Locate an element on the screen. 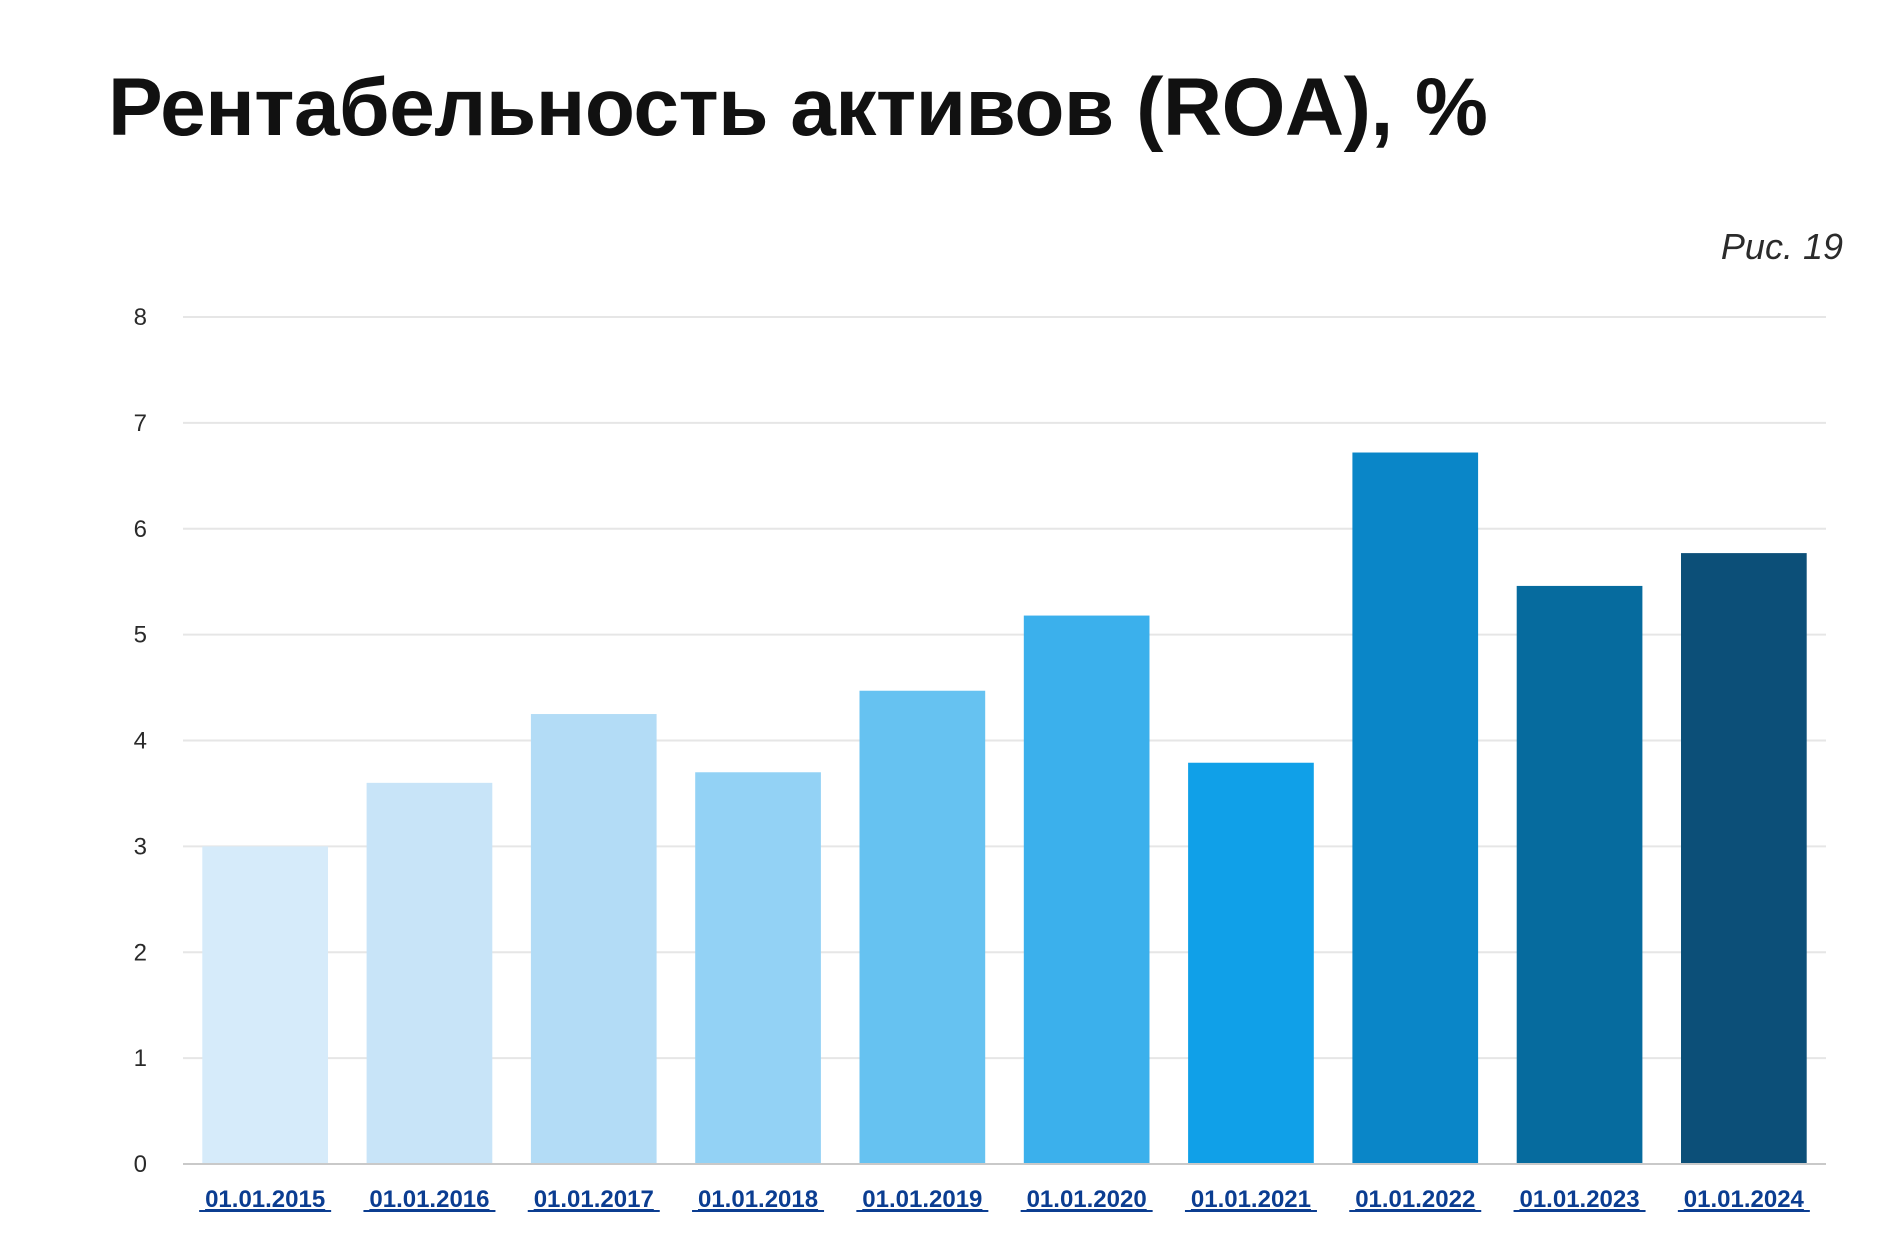  figure-label: Рис. 19 is located at coordinates (1781, 246).